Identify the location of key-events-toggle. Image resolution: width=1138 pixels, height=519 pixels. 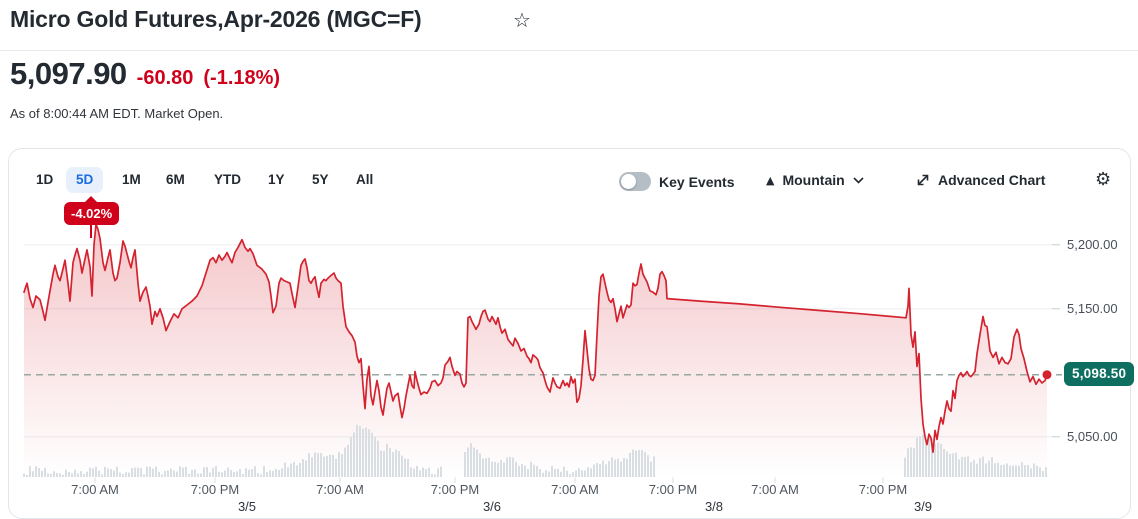
(635, 181).